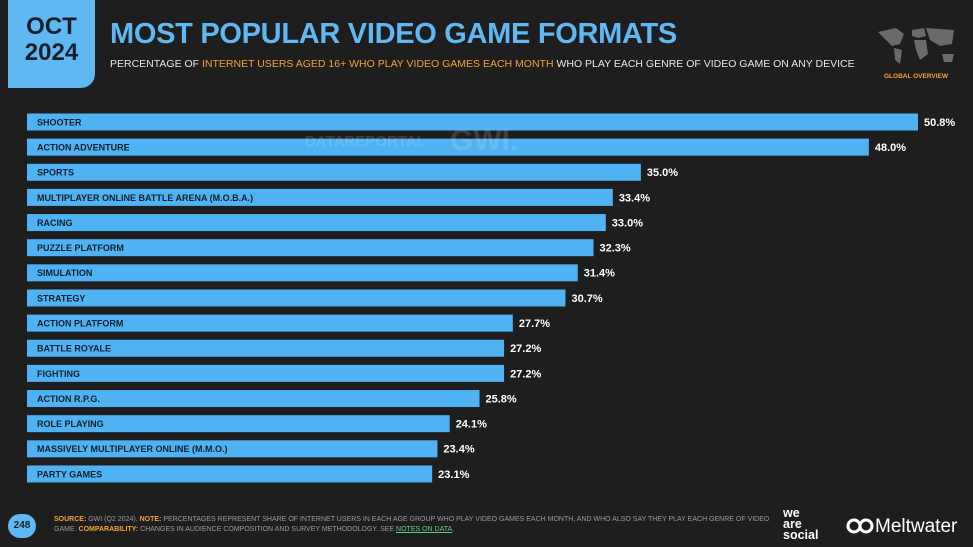 The height and width of the screenshot is (547, 973). What do you see at coordinates (792, 524) in the screenshot?
I see `logo-text: are` at bounding box center [792, 524].